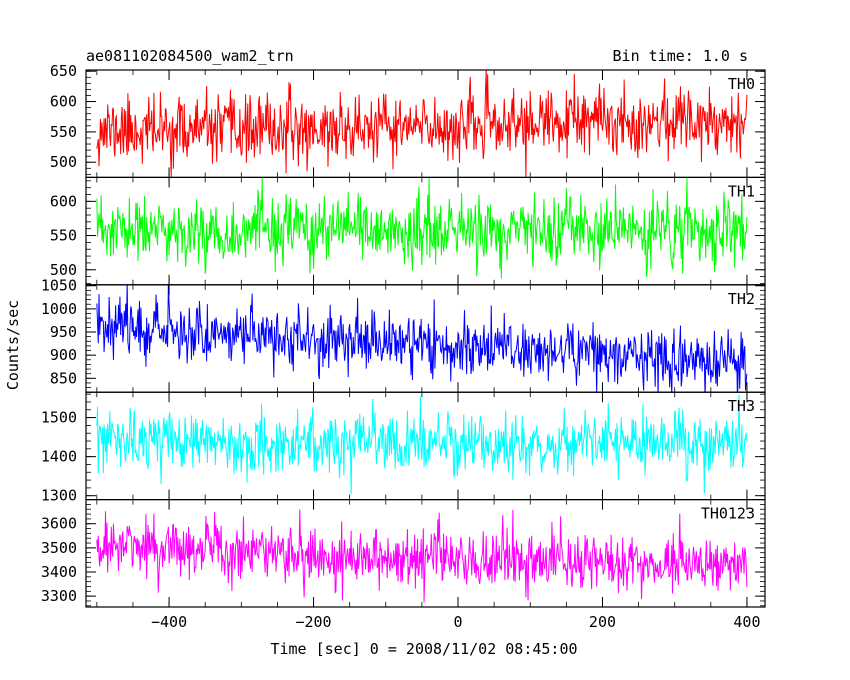  I want to click on x-tick-label: 200, so click(602, 622).